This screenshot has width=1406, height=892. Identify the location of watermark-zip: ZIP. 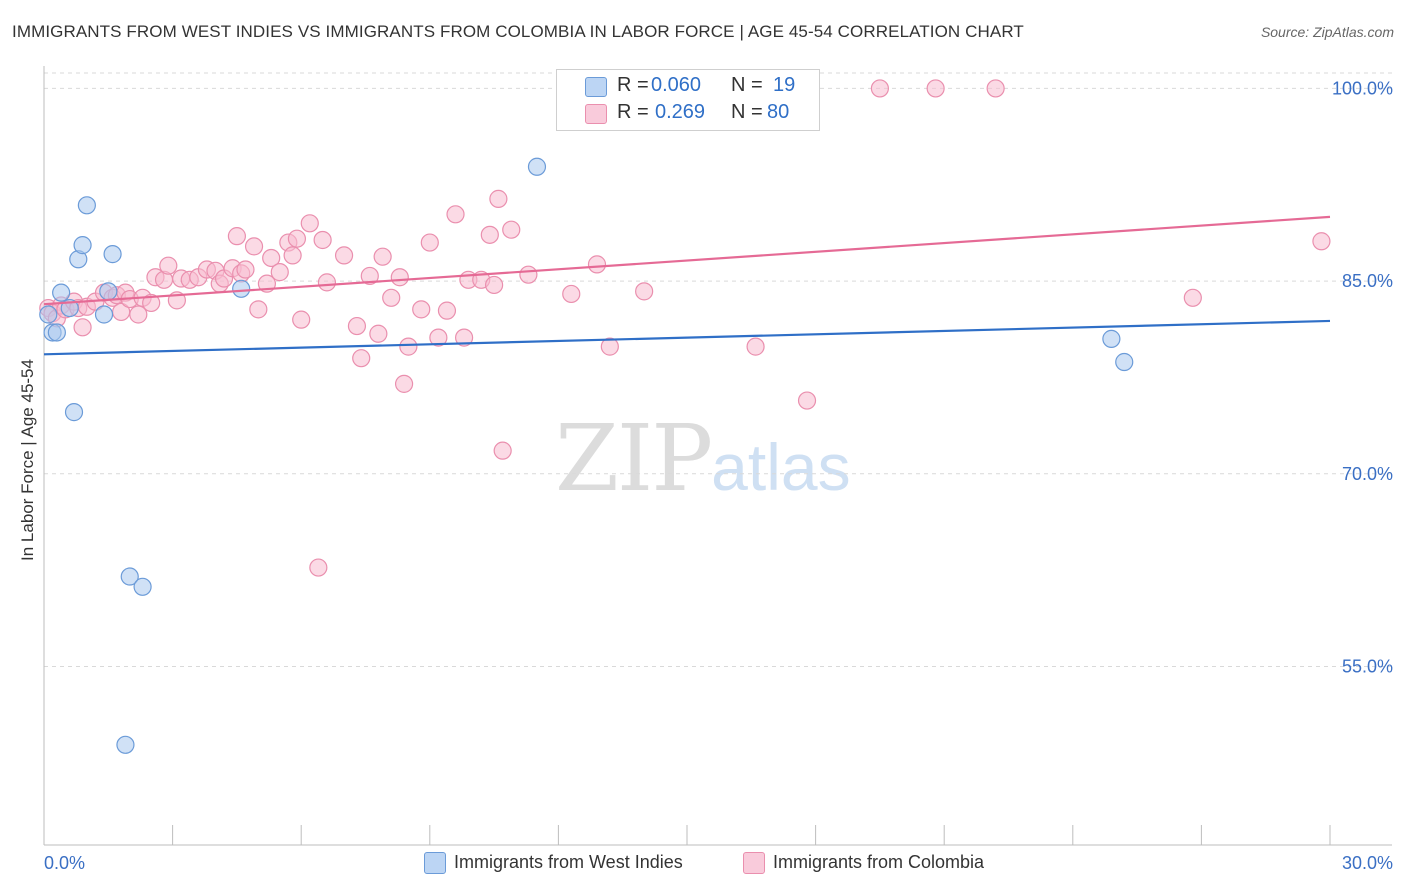
(634, 458).